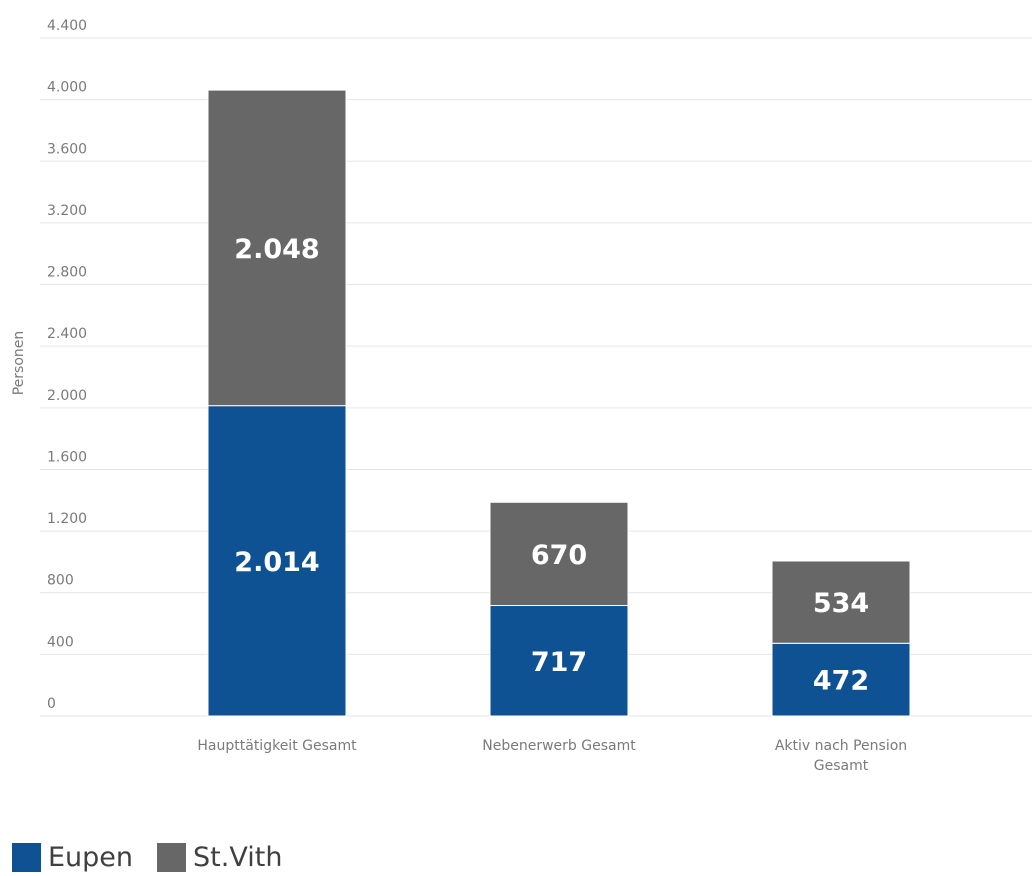  Describe the element at coordinates (51, 704) in the screenshot. I see `y-tick-label: 0` at that location.